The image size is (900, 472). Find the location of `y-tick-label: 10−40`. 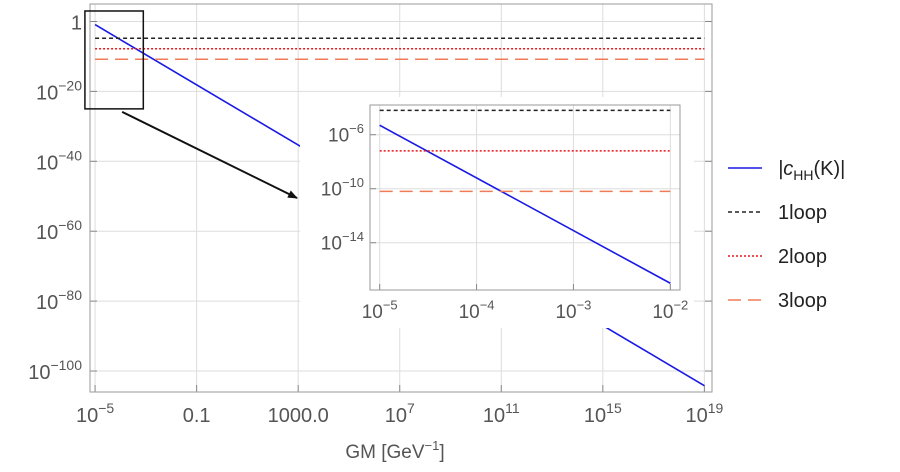

y-tick-label: 10−40 is located at coordinates (59, 160).